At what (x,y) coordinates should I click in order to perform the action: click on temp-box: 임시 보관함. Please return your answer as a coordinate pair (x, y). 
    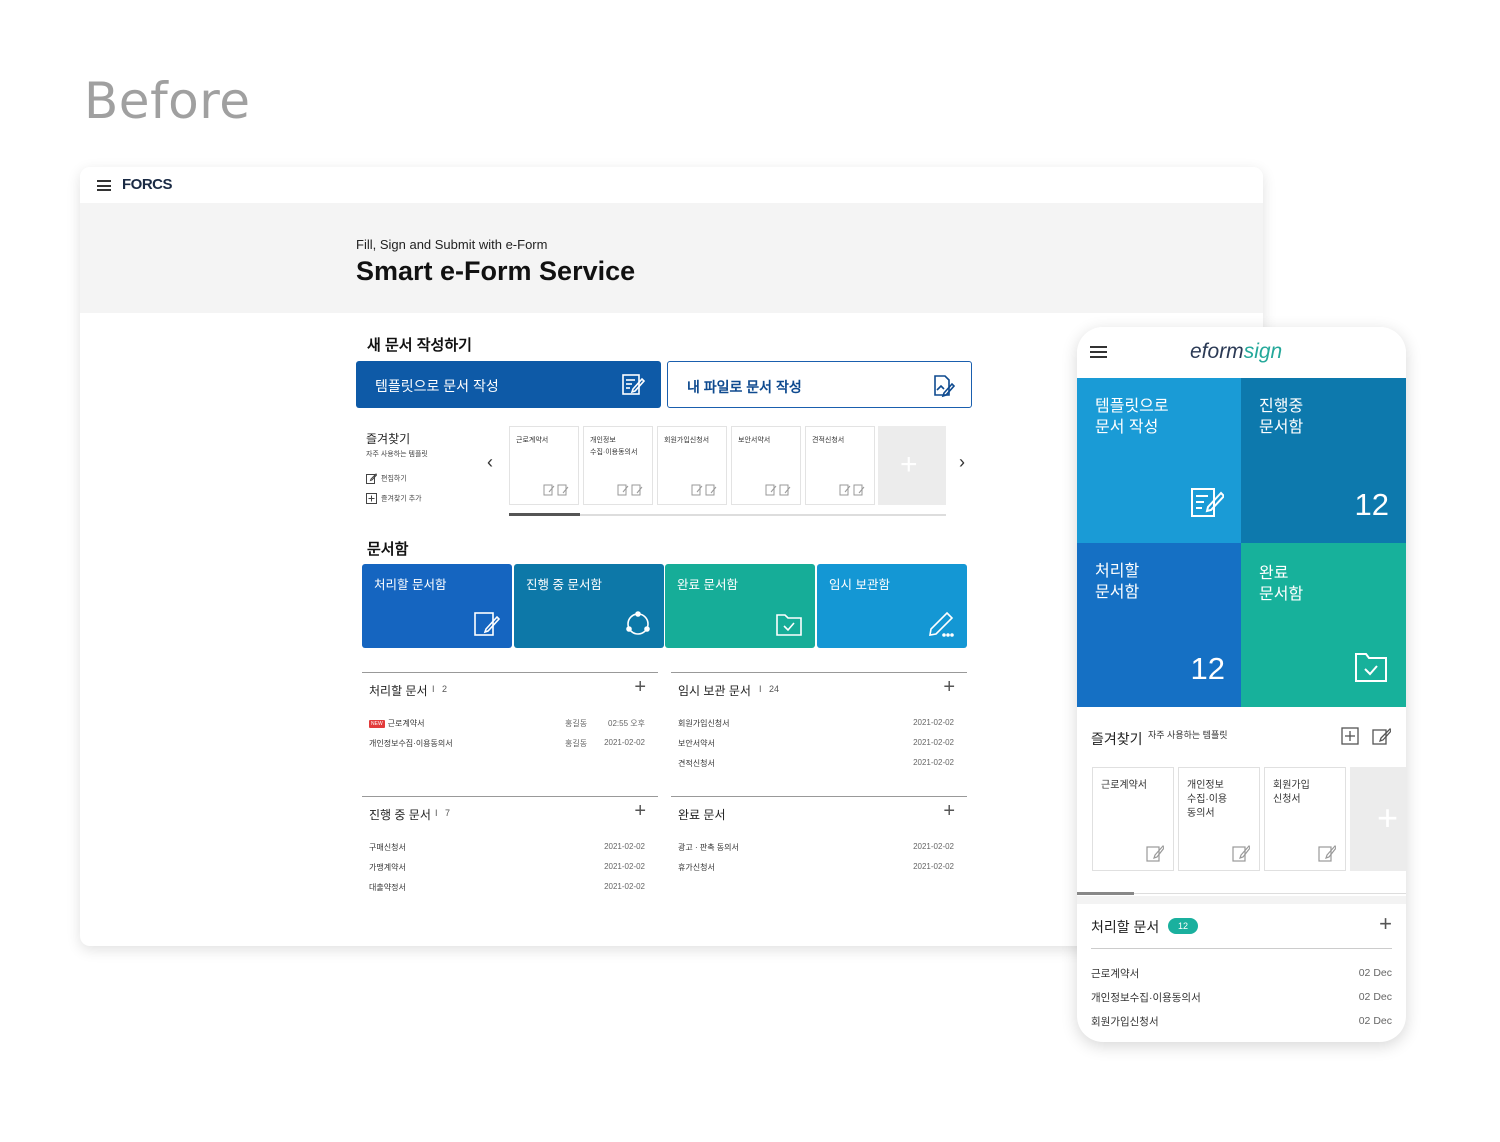
    Looking at the image, I should click on (892, 606).